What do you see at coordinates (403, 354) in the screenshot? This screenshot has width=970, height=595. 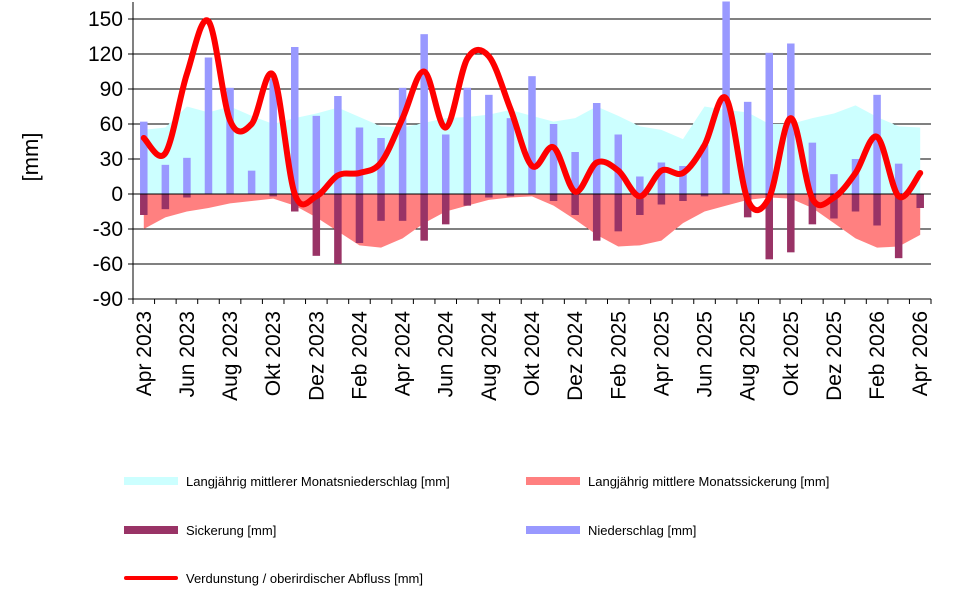 I see `x-tick-label: Apr 2024` at bounding box center [403, 354].